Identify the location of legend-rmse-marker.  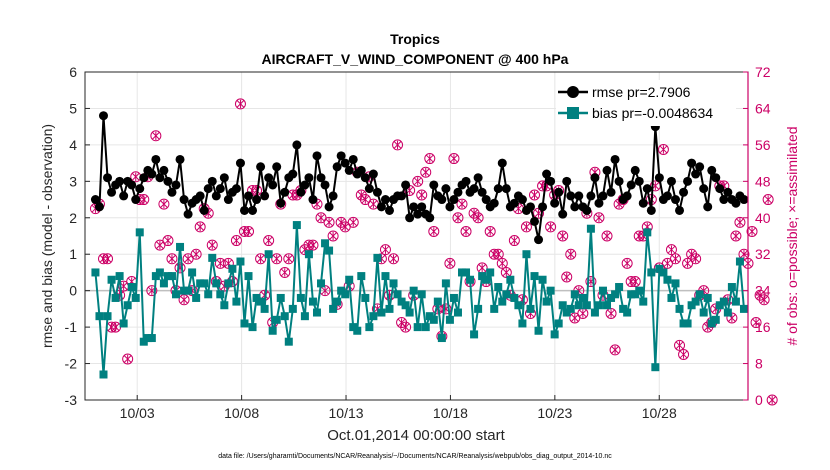
(573, 92).